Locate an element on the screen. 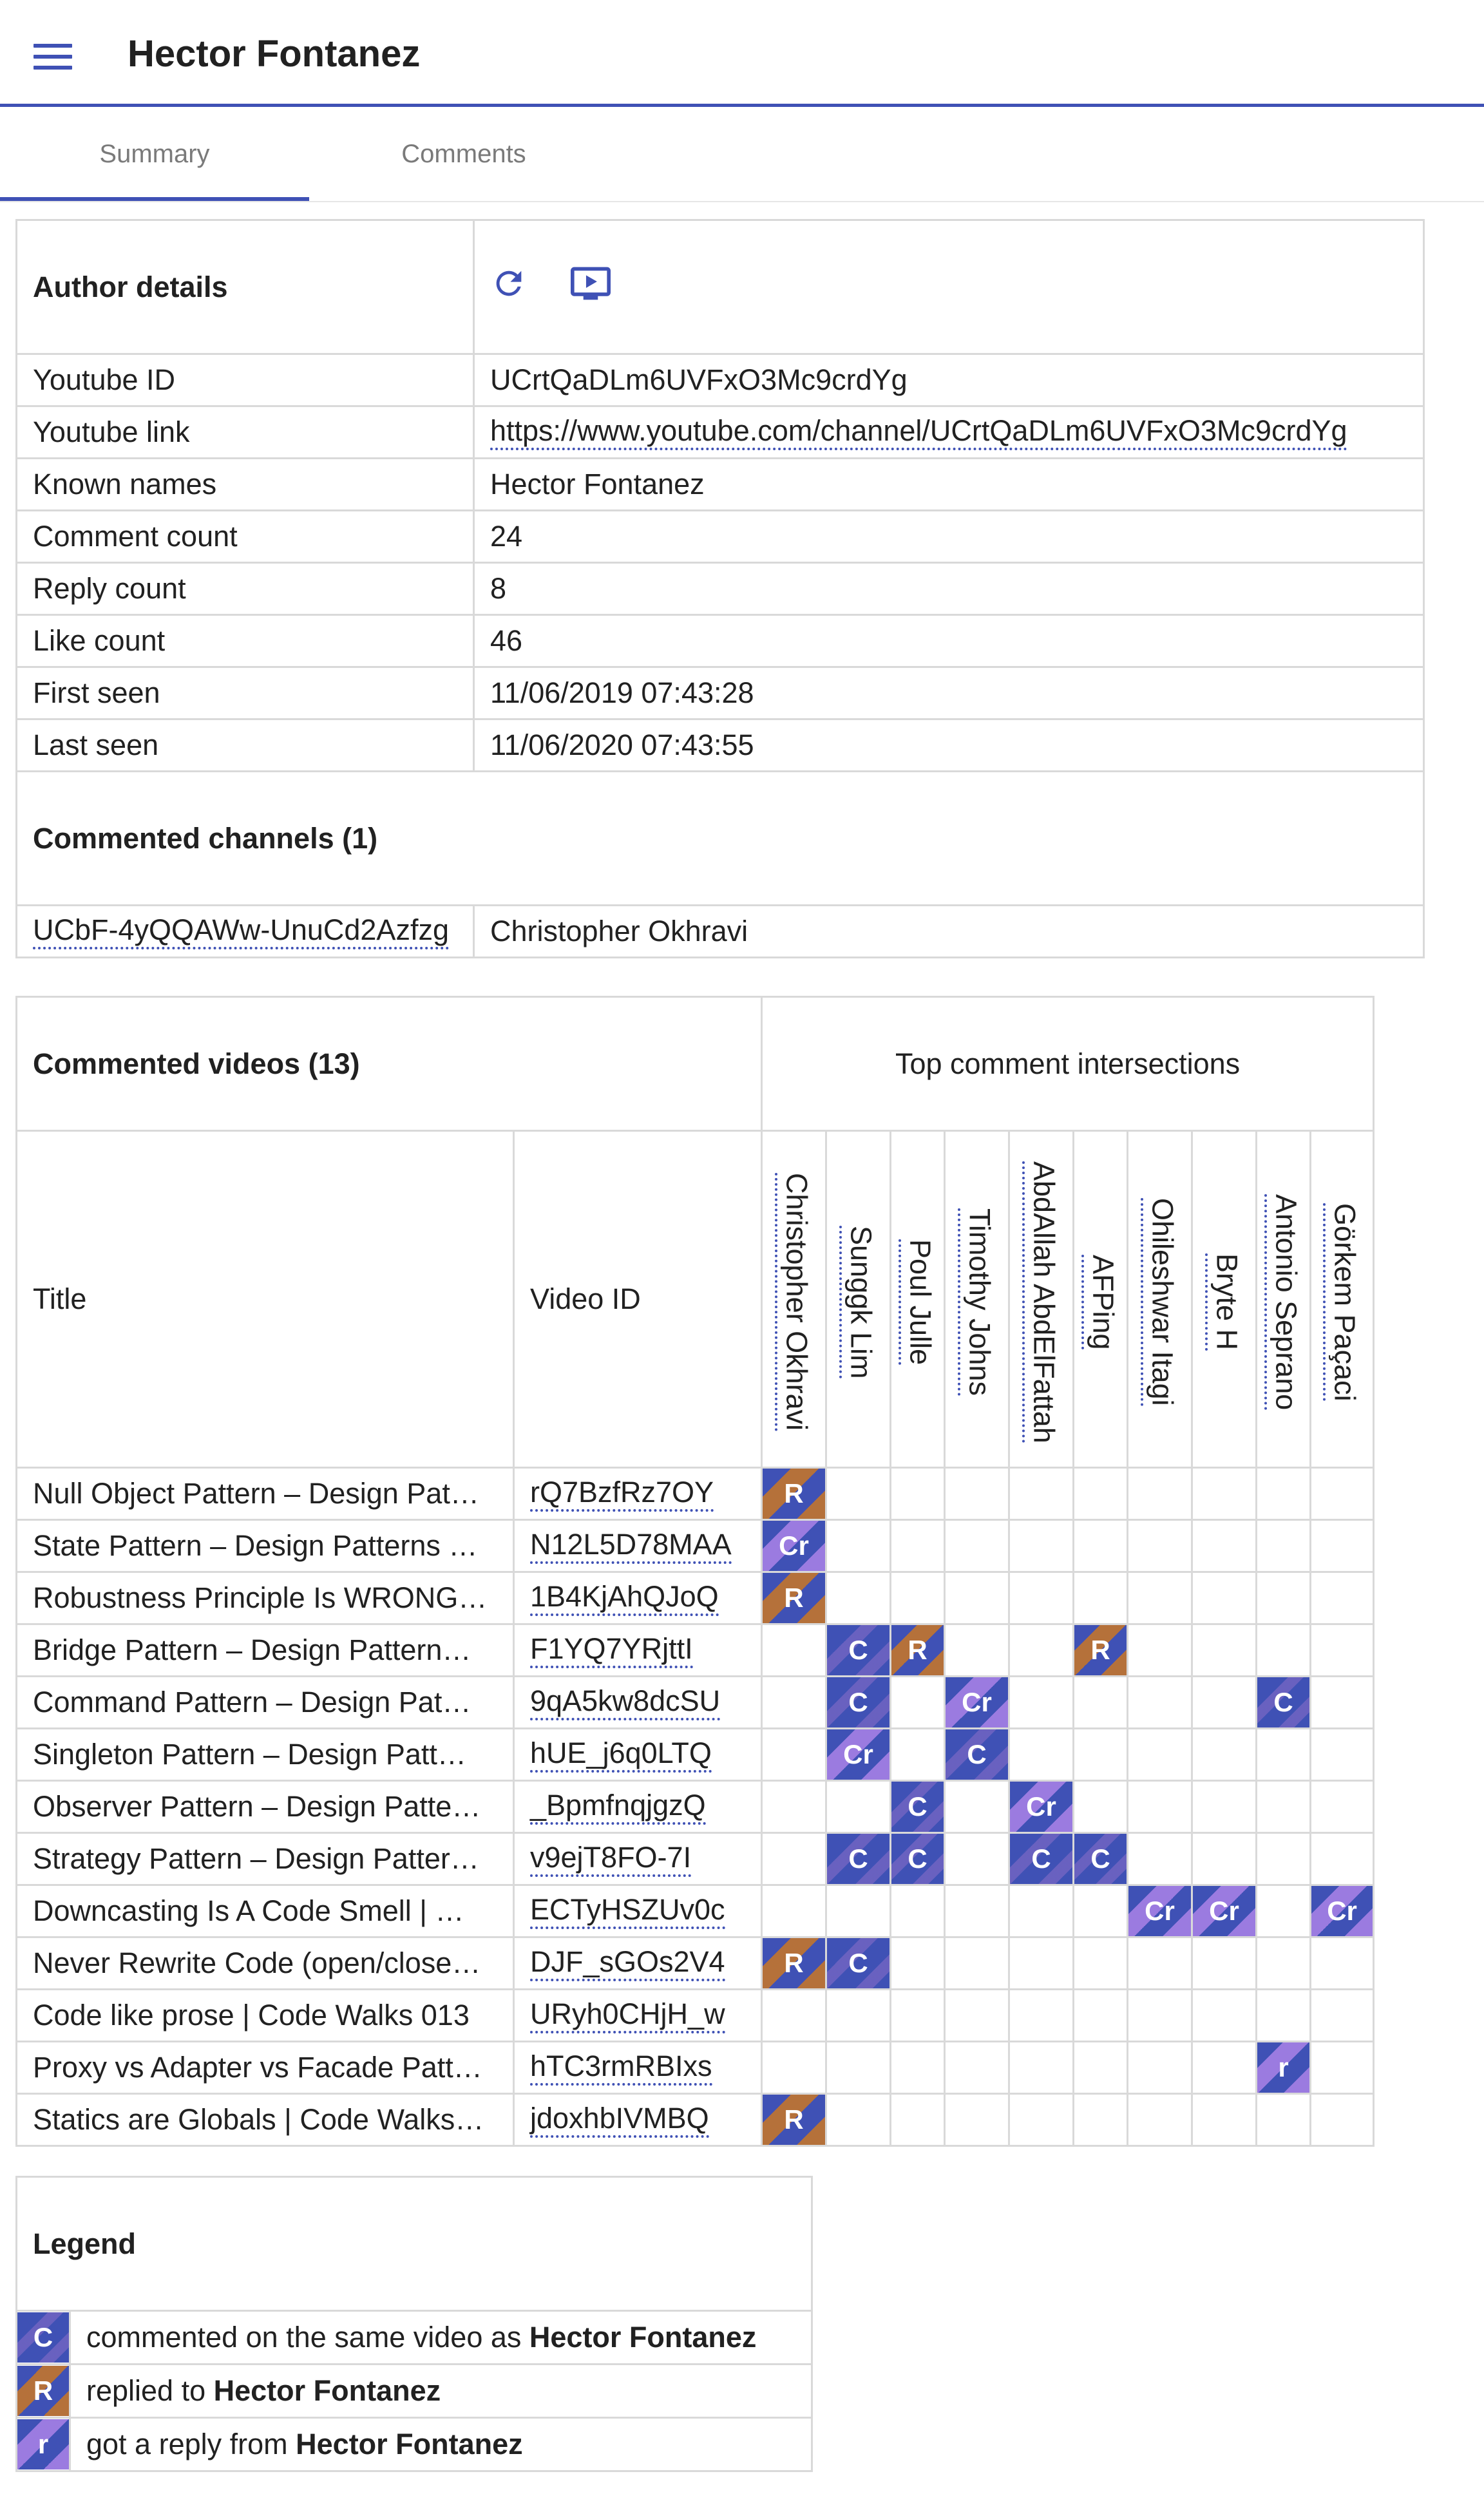 The height and width of the screenshot is (2512, 1484). video-id-link: DJF_sGOs2V4 is located at coordinates (627, 1963).